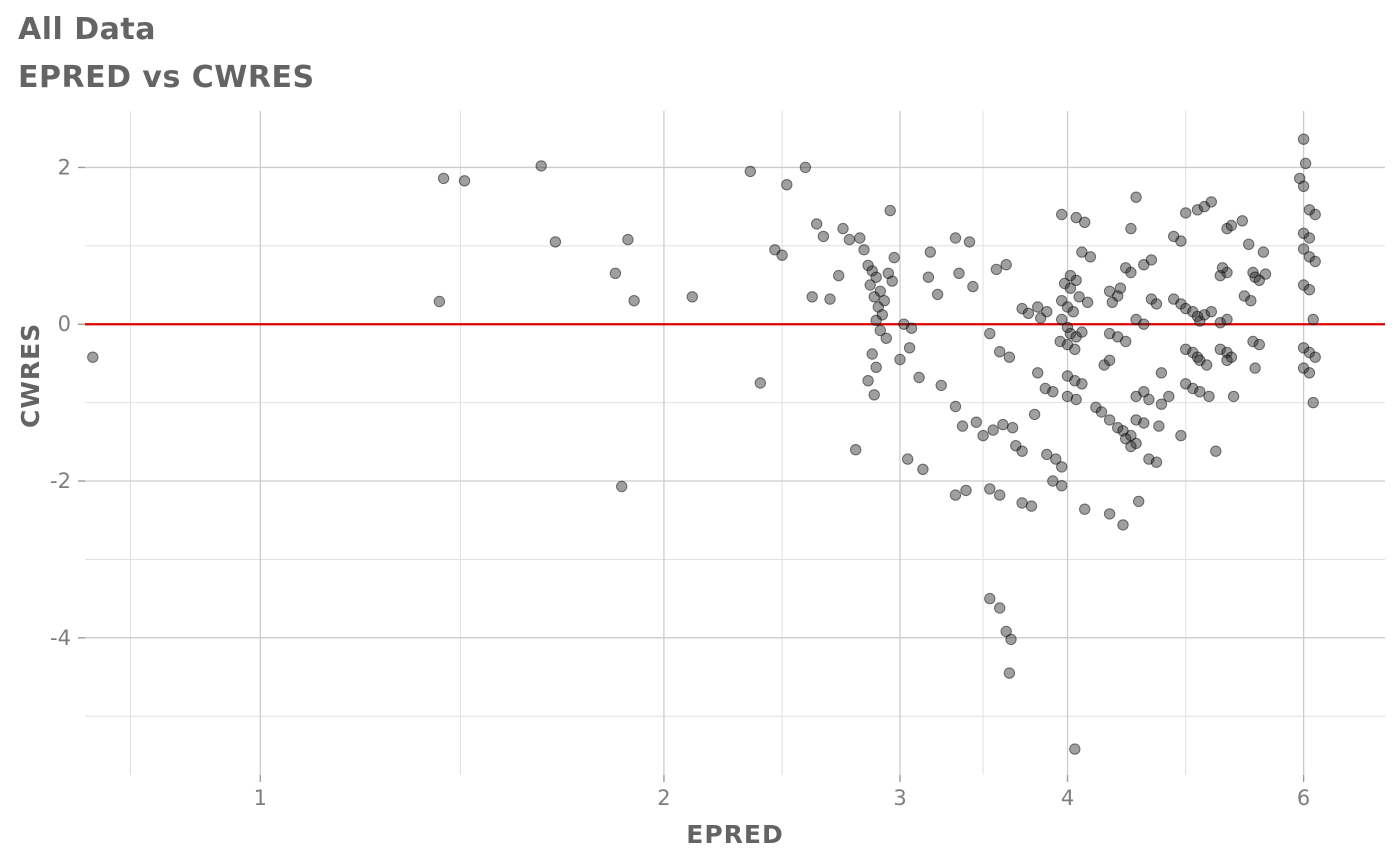 This screenshot has height=865, width=1400. What do you see at coordinates (87, 29) in the screenshot?
I see `chart-title: All Data` at bounding box center [87, 29].